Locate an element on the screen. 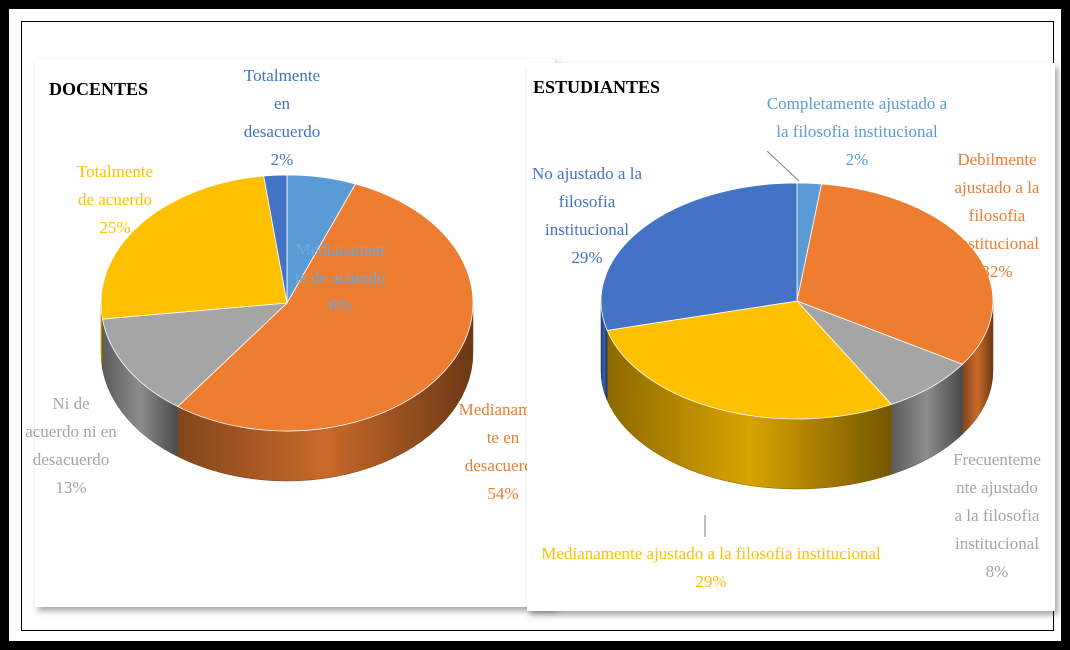 The image size is (1070, 650). pie-slice-medianamente-en-desacuerdo is located at coordinates (325, 307).